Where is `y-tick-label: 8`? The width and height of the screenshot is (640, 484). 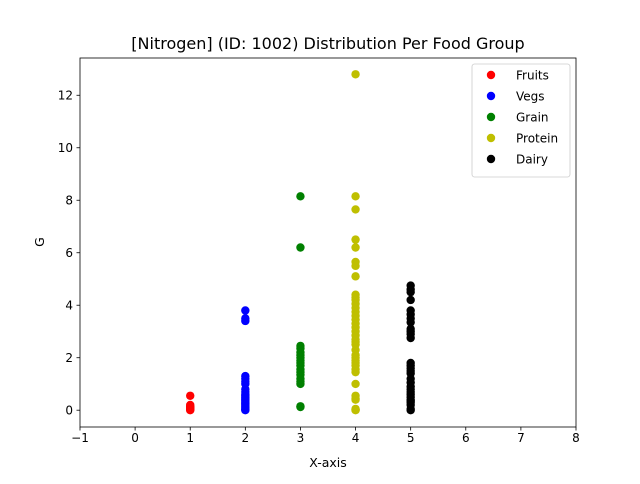
y-tick-label: 8 is located at coordinates (69, 201).